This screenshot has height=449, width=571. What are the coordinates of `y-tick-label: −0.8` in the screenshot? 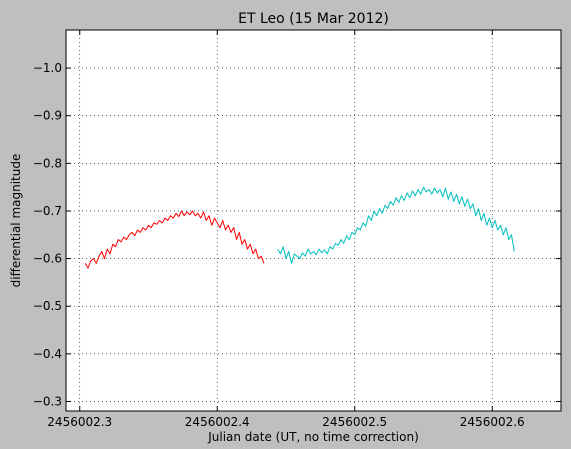 It's located at (47, 163).